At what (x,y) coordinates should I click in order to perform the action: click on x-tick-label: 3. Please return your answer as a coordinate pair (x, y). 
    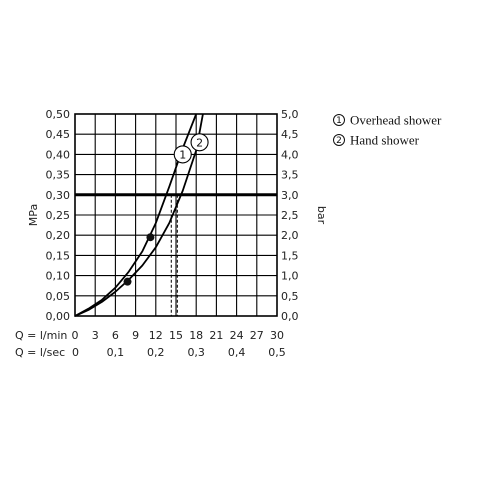
    Looking at the image, I should click on (95, 335).